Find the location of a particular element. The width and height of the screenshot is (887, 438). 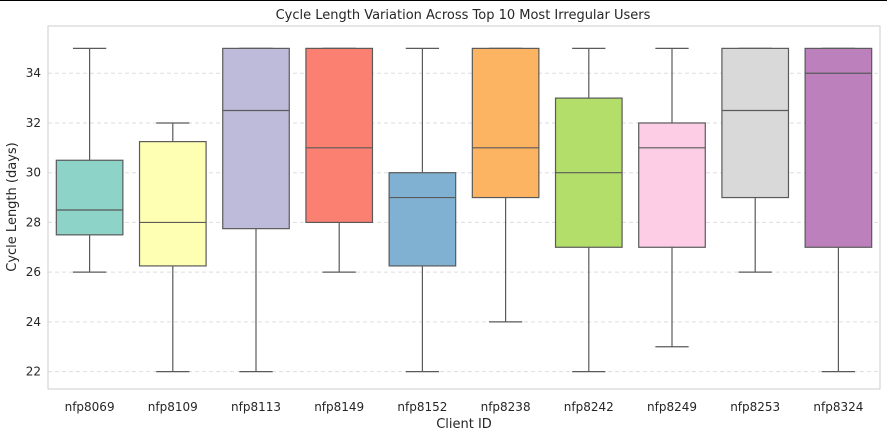

box-nfp8238 is located at coordinates (505, 185).